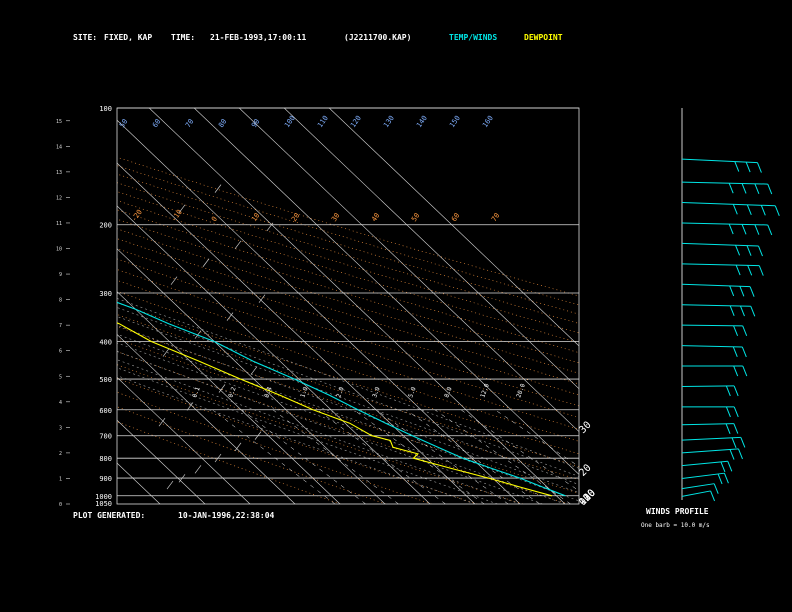  Describe the element at coordinates (105, 109) in the screenshot. I see `pressure-tick-label: 100` at that location.